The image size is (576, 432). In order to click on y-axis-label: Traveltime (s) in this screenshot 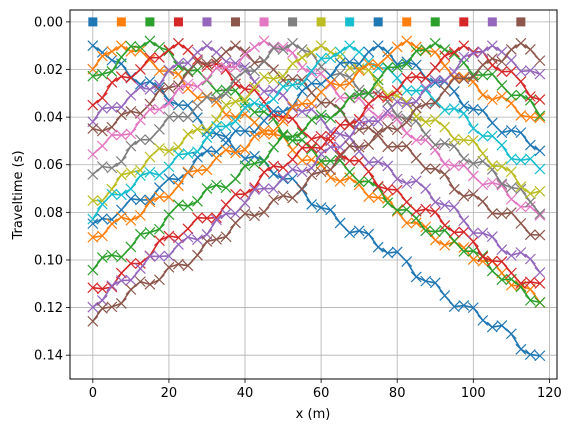, I will do `click(18, 195)`.